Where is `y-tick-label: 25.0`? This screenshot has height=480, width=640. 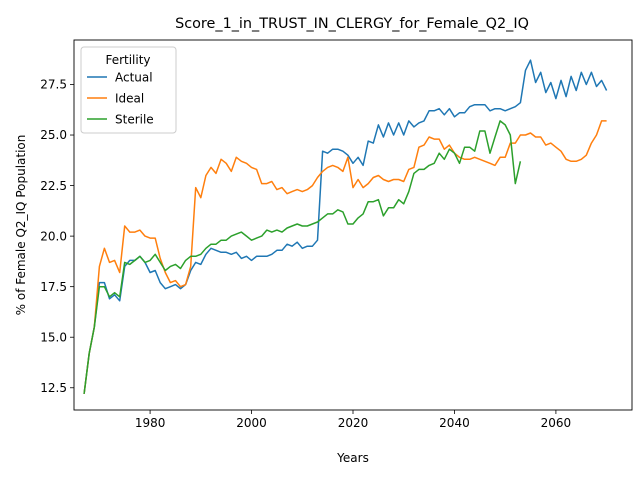 y-tick-label: 25.0 is located at coordinates (53, 135).